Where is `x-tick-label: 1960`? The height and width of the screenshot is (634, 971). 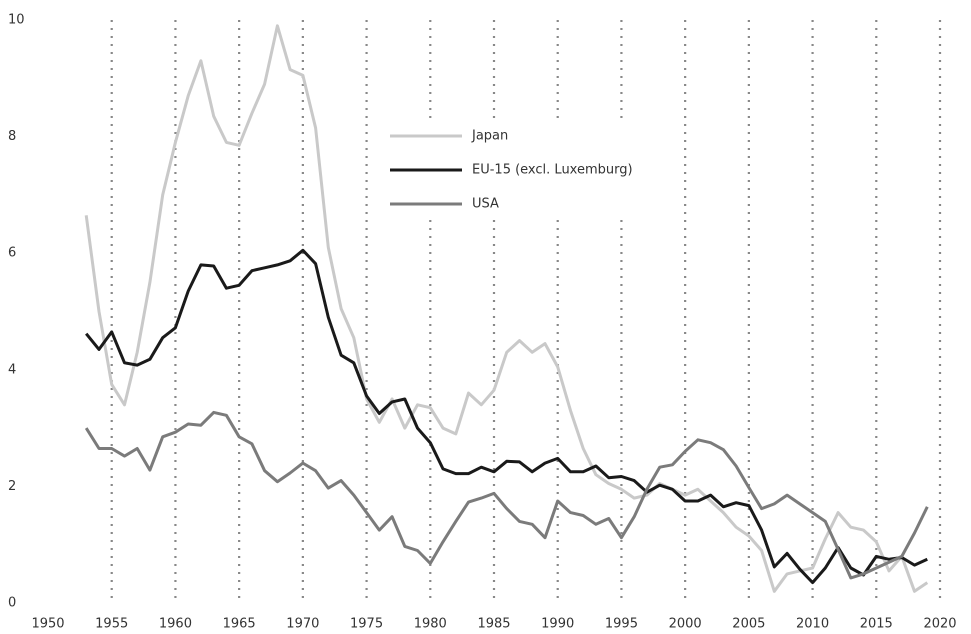 x-tick-label: 1960 is located at coordinates (175, 624).